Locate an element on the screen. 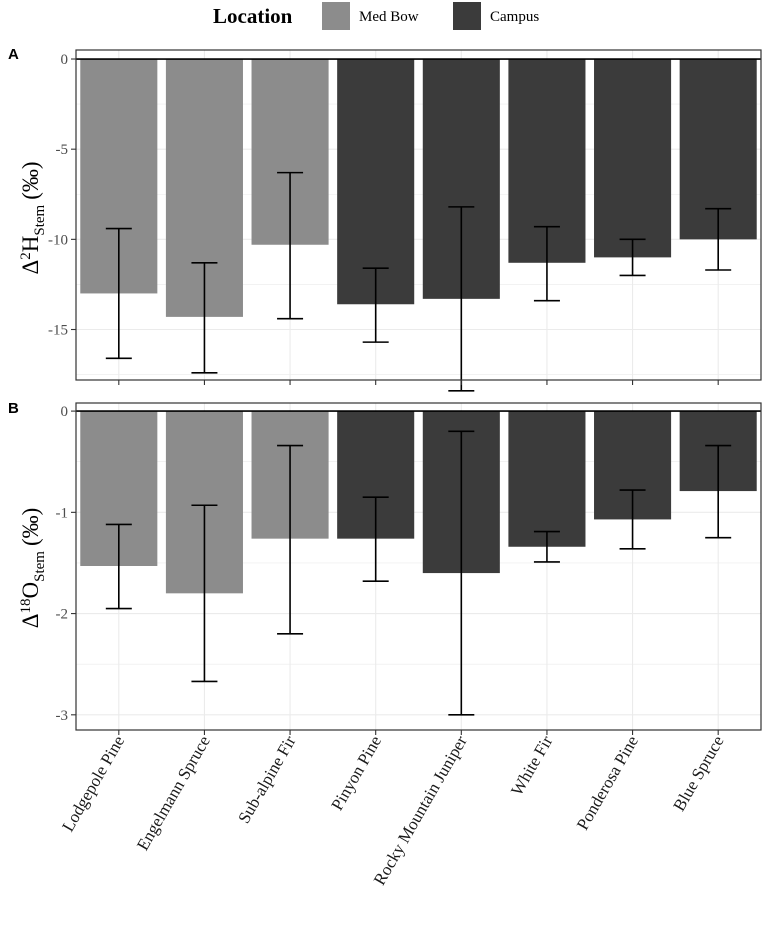 The height and width of the screenshot is (934, 765). panel-b-tag: B is located at coordinates (13, 408).